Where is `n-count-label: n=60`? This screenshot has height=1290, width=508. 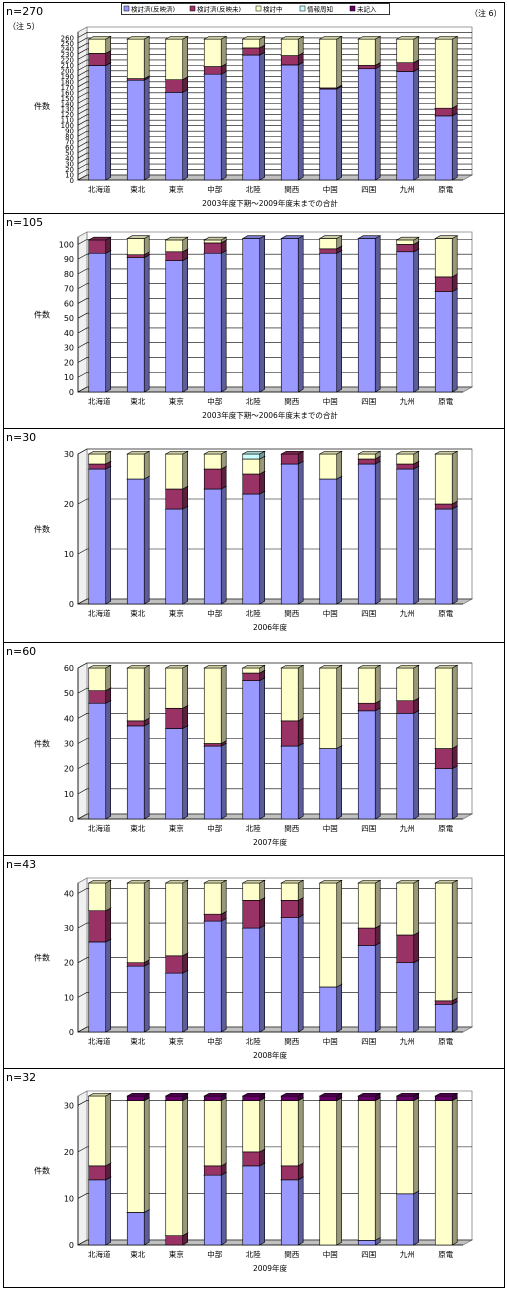 n-count-label: n=60 is located at coordinates (21, 651).